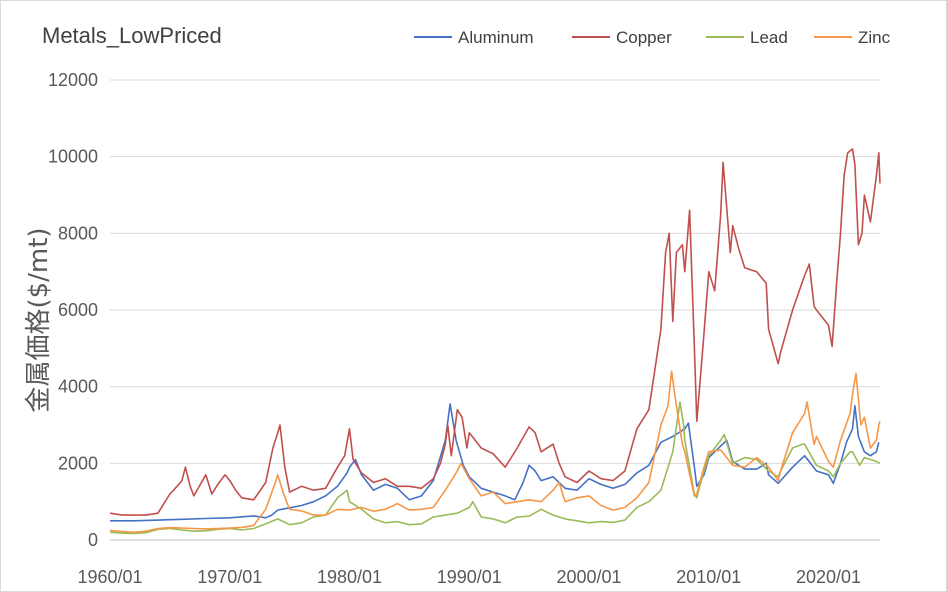 The height and width of the screenshot is (592, 947). I want to click on legend-label: Lead, so click(769, 37).